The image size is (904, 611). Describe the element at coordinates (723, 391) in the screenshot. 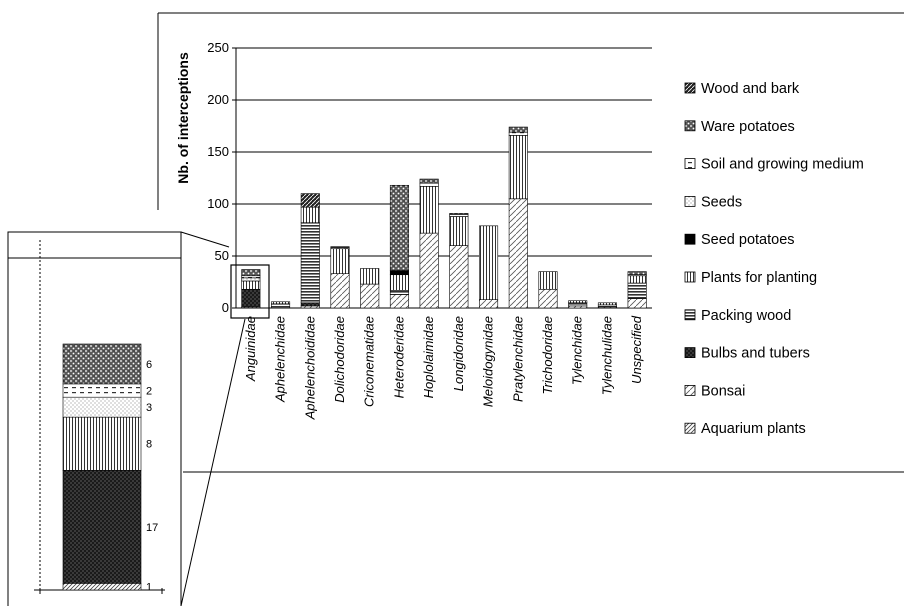

I see `legend-entry: Bonsai` at that location.